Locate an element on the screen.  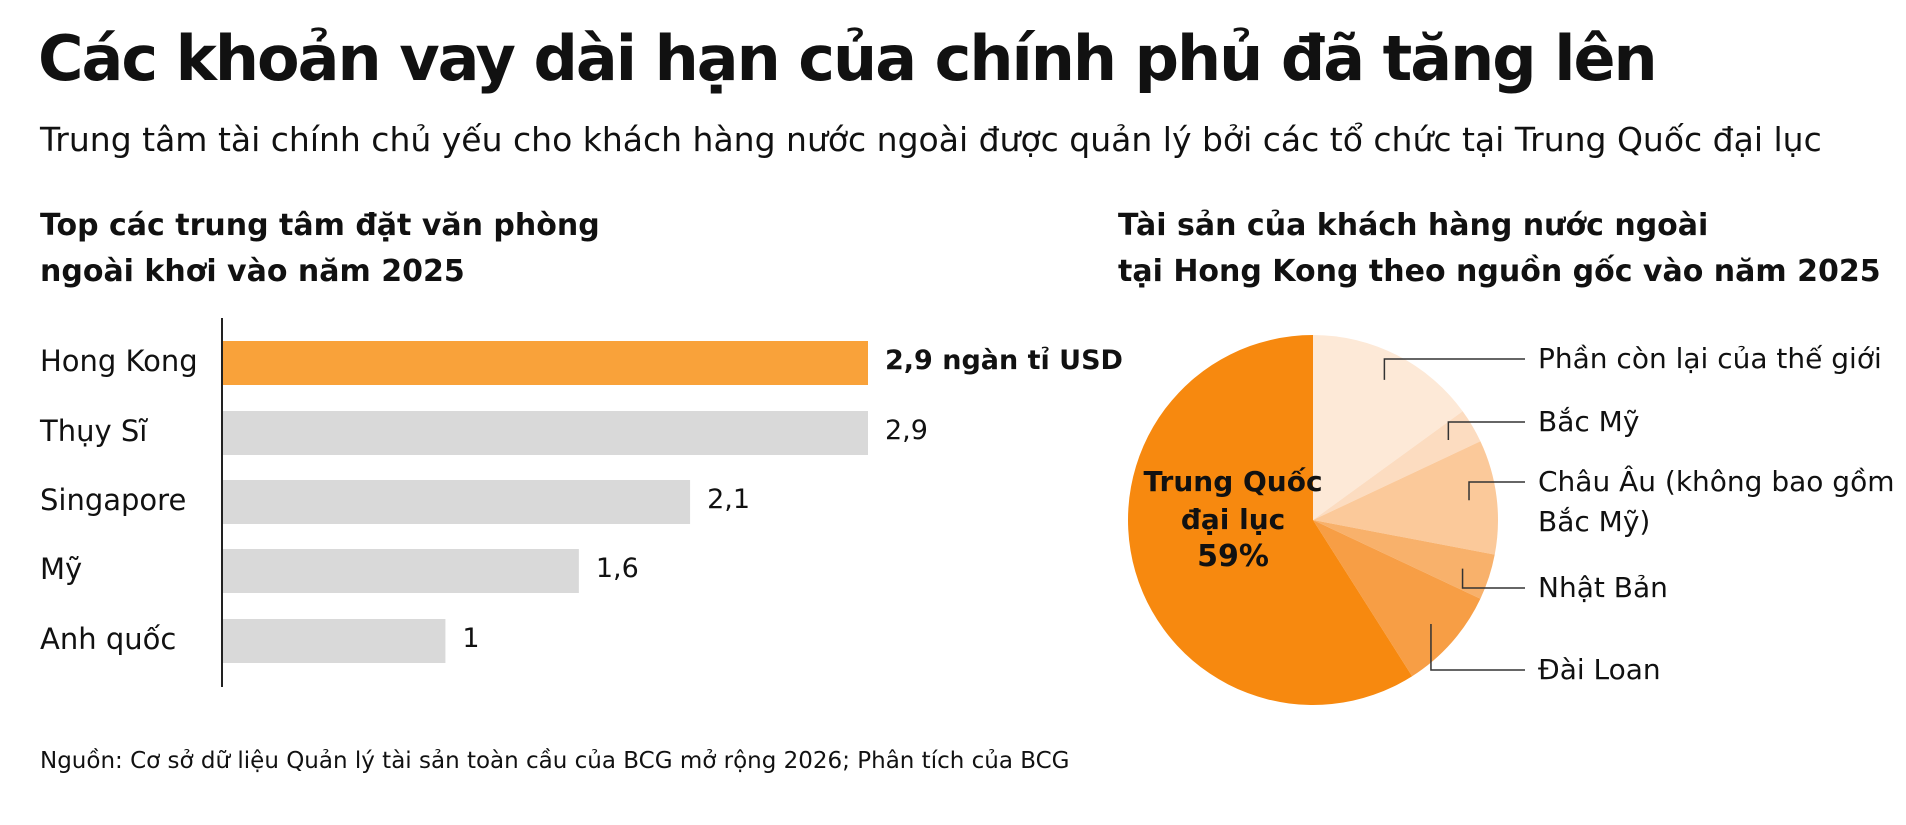
category-label: Hong Kong is located at coordinates (119, 361).